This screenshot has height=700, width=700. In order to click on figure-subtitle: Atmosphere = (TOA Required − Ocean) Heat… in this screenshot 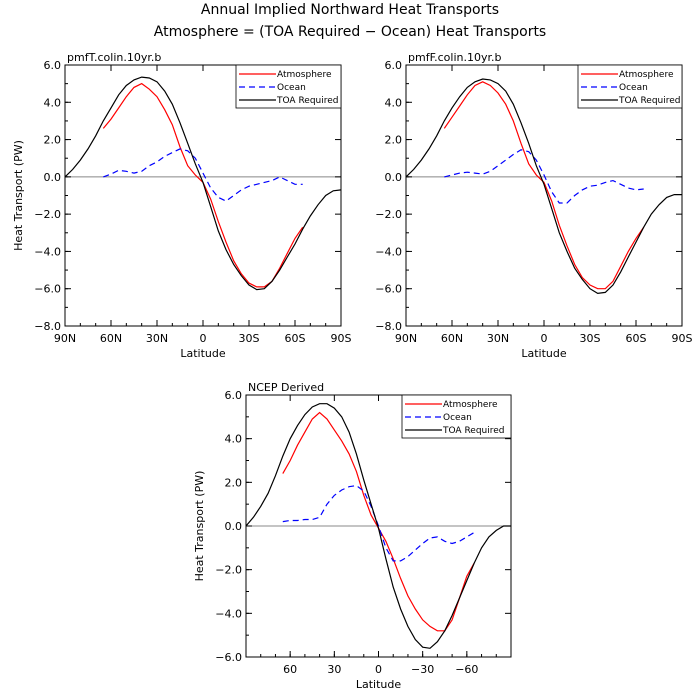, I will do `click(350, 32)`.